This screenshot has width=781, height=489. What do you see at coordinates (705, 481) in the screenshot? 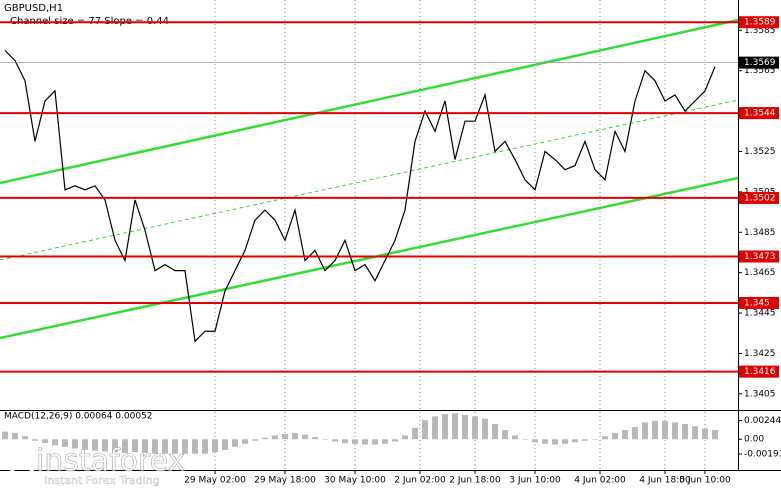
I see `x-tick-label: 5 Jun 10:00` at bounding box center [705, 481].